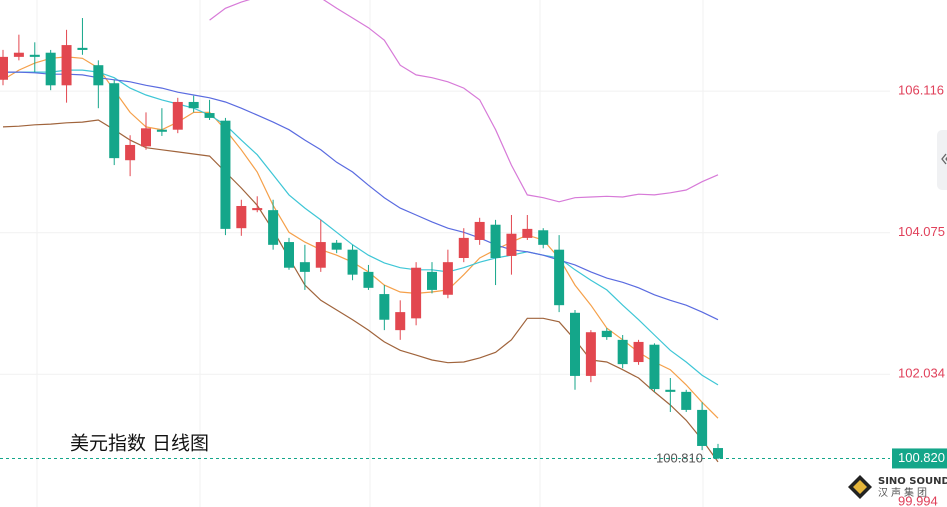  Describe the element at coordinates (679, 458) in the screenshot. I see `low-label: 100.810` at that location.